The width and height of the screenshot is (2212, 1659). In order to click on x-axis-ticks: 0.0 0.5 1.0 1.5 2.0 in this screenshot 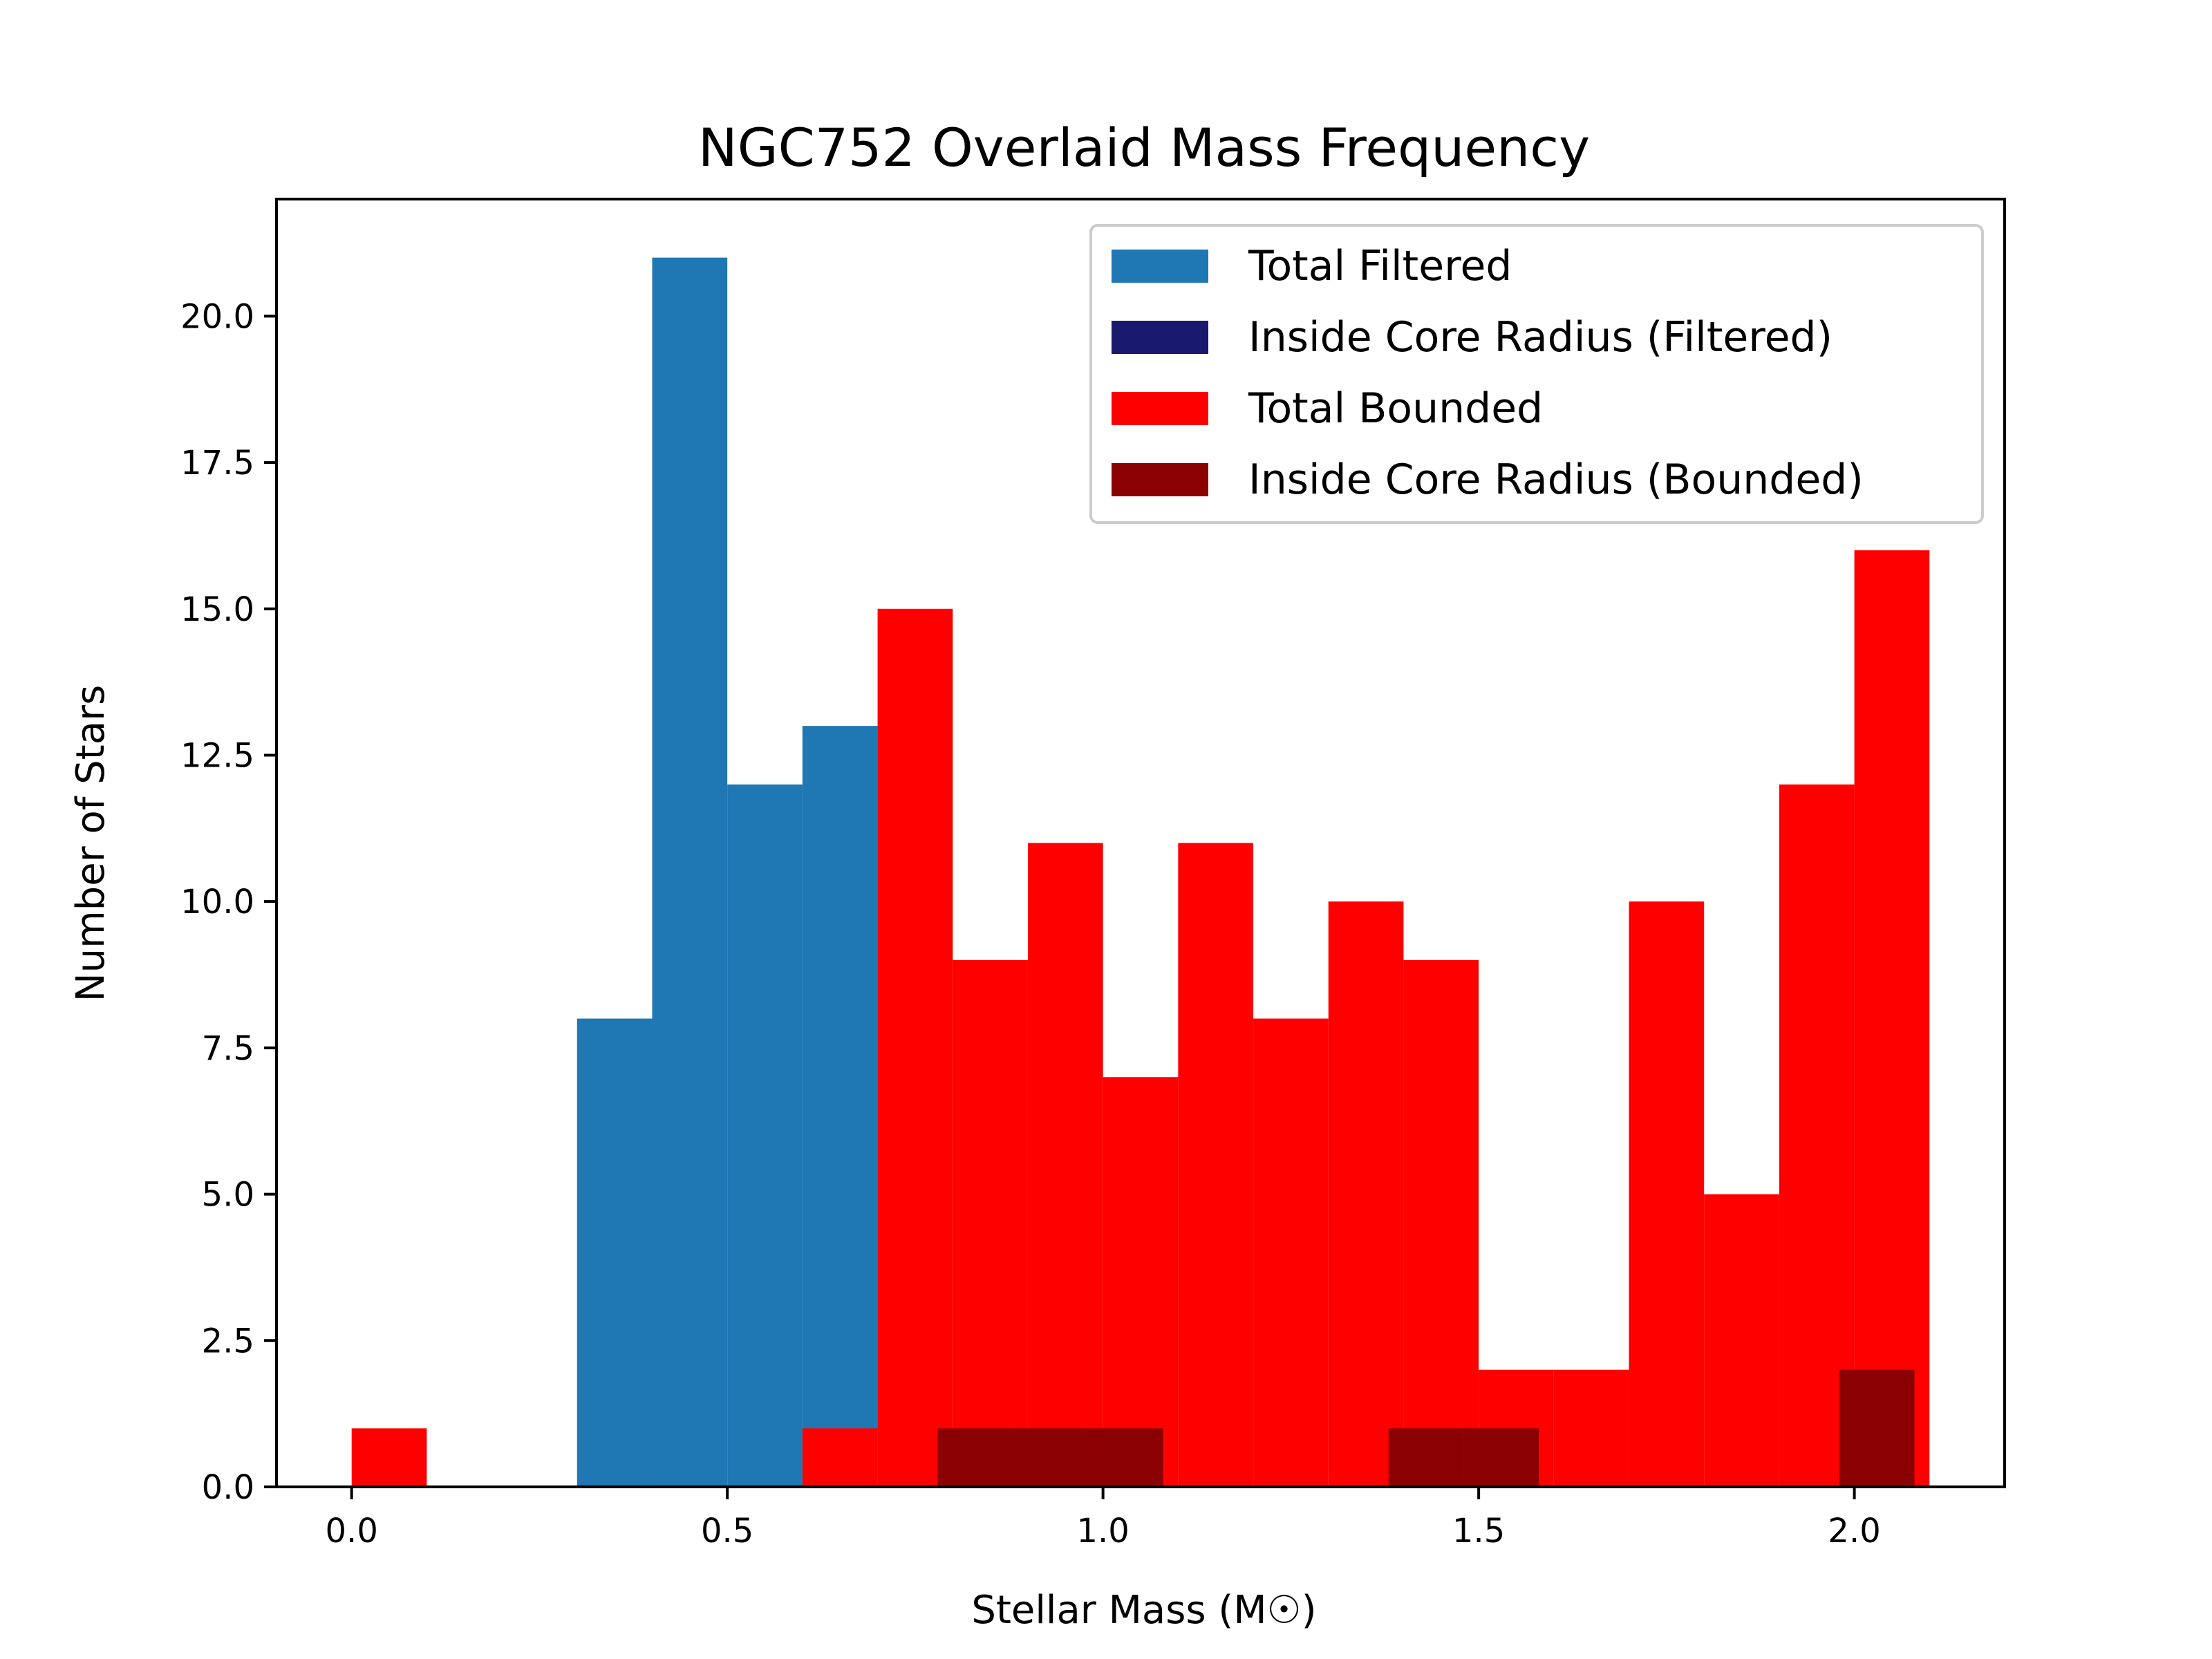, I will do `click(1103, 1518)`.